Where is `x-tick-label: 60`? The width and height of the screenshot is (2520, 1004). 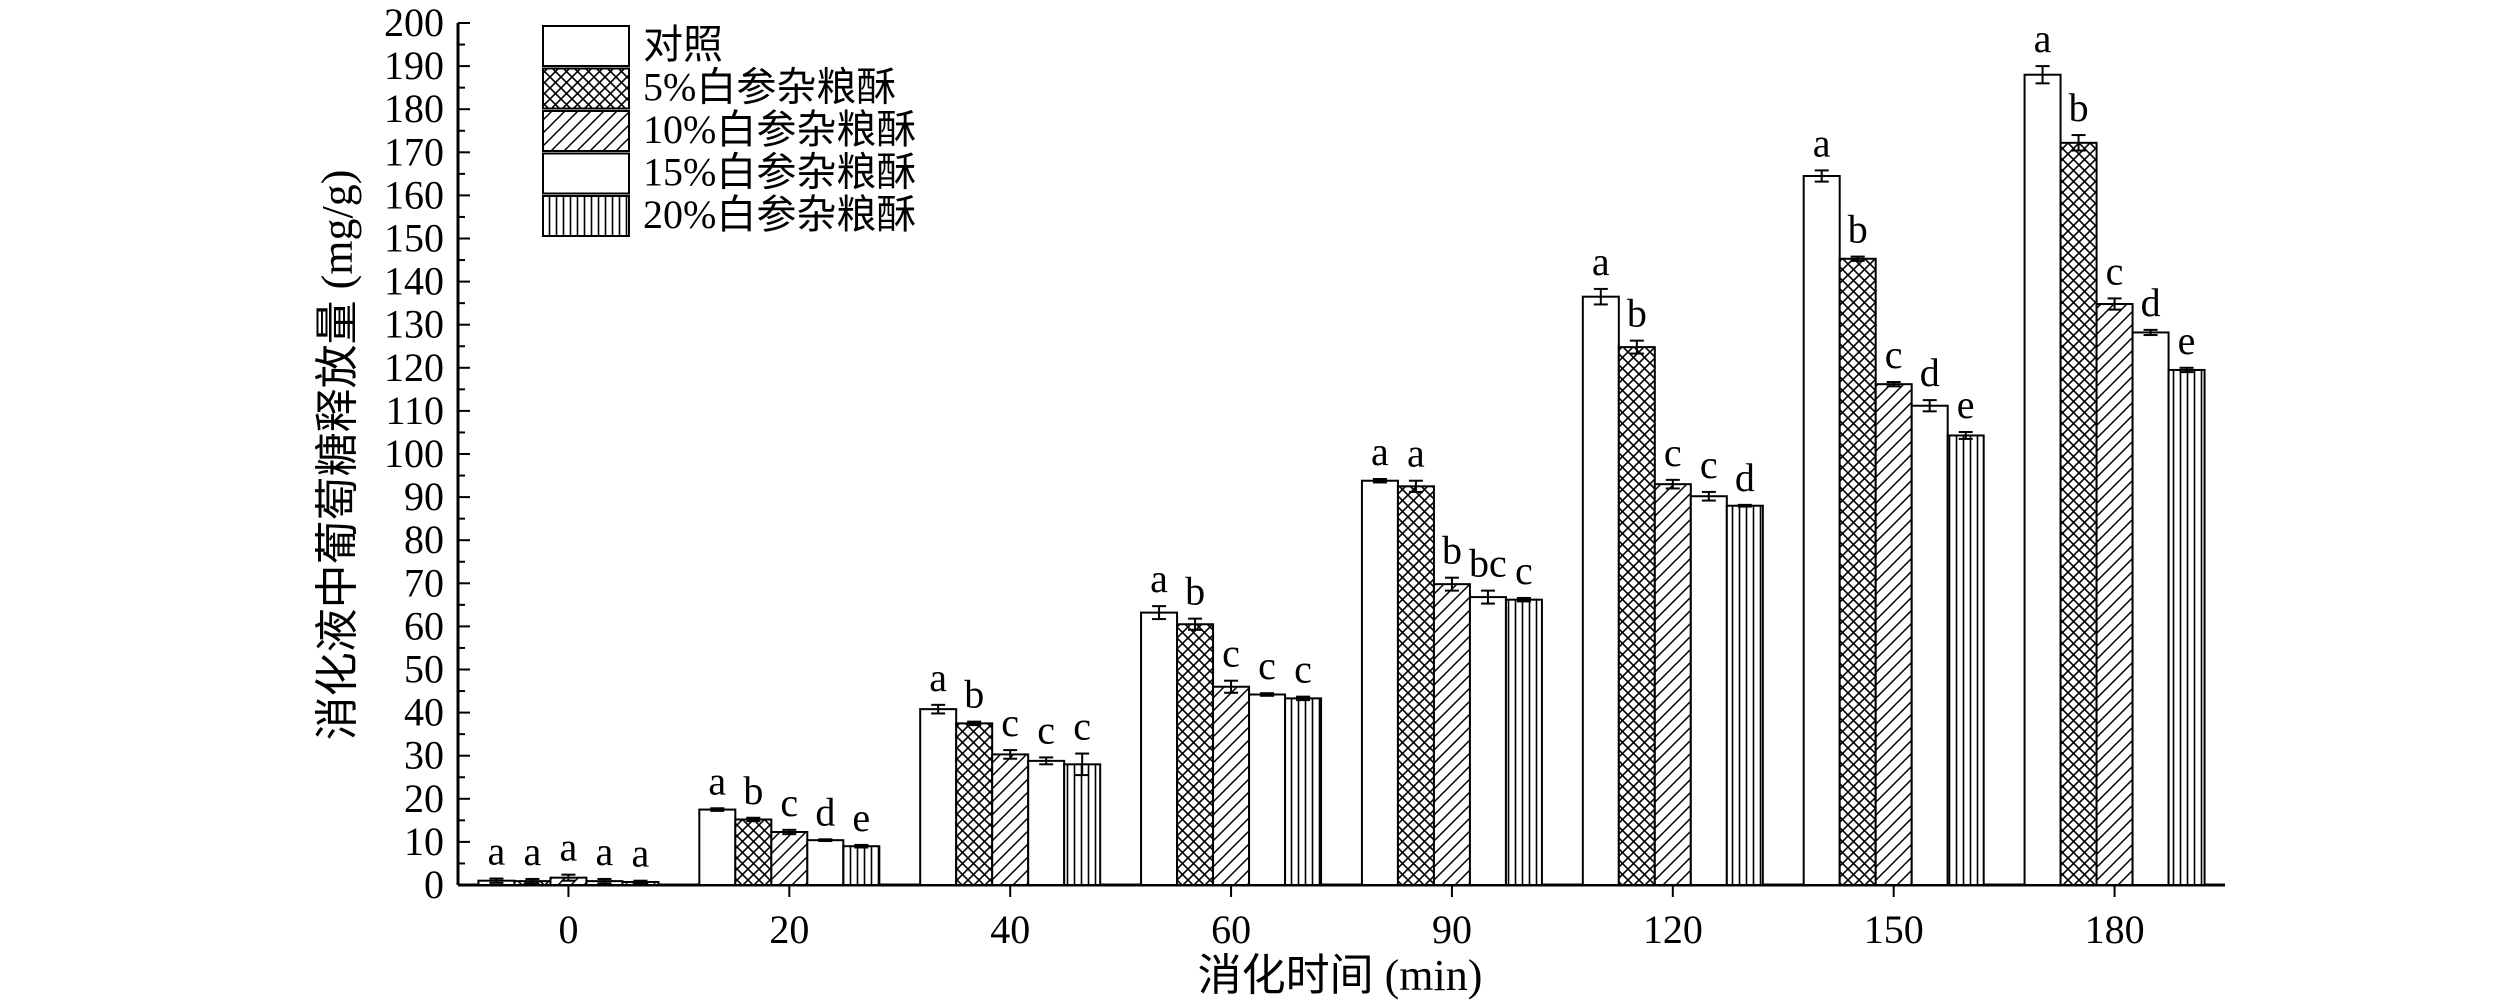 x-tick-label: 60 is located at coordinates (1231, 929).